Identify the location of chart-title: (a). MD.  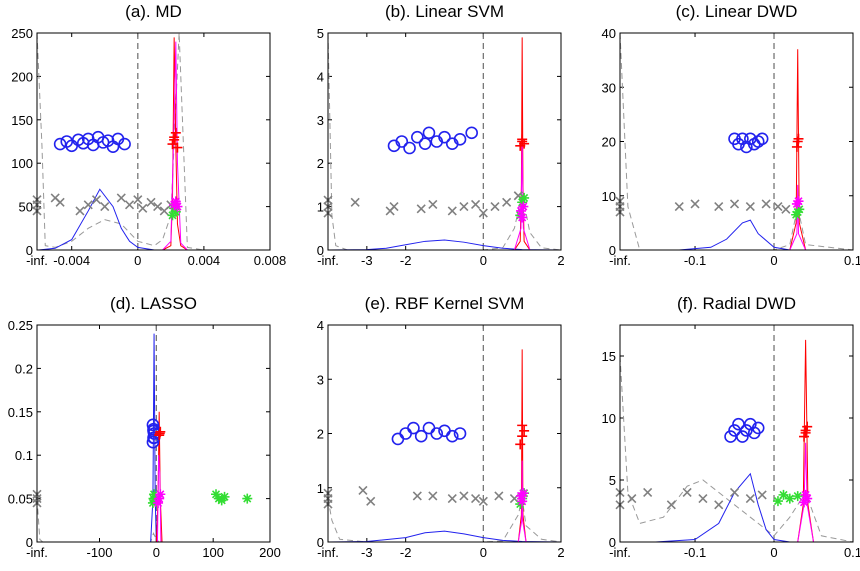
(153, 11).